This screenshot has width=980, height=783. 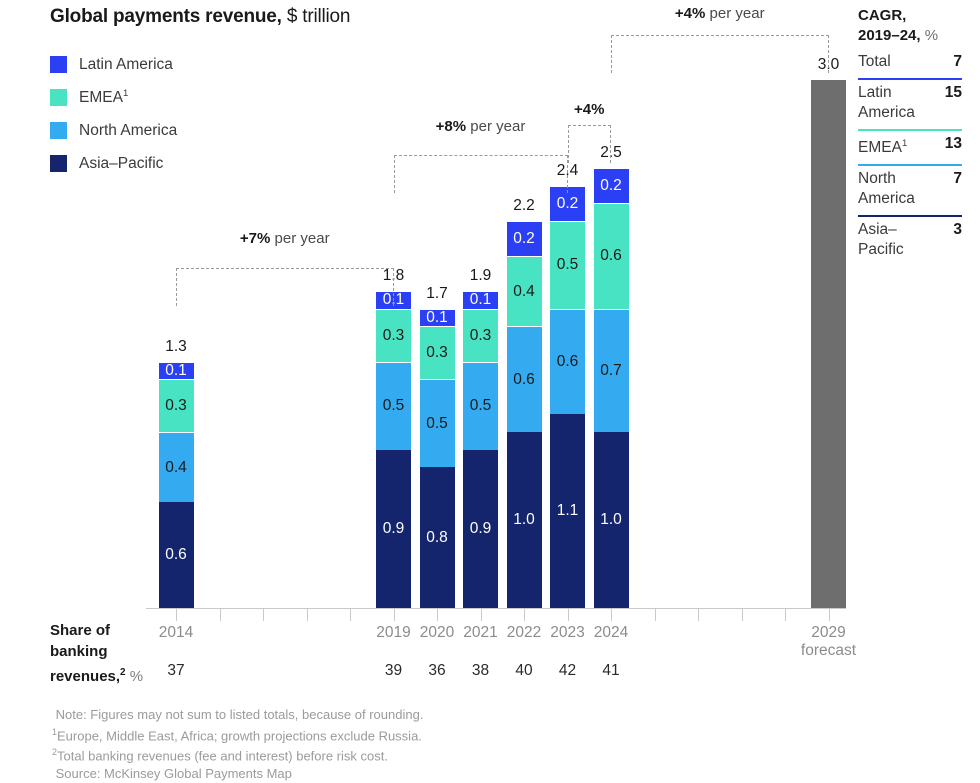 What do you see at coordinates (113, 130) in the screenshot?
I see `legend-item-north_america: North America` at bounding box center [113, 130].